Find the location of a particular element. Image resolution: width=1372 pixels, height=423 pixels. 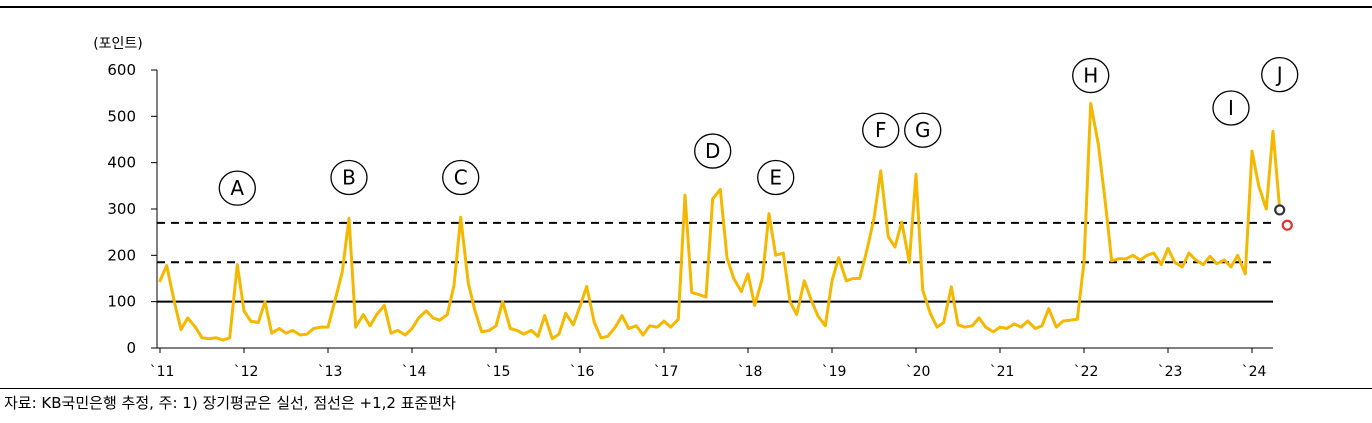

x-tick-label: `24 is located at coordinates (1254, 372).